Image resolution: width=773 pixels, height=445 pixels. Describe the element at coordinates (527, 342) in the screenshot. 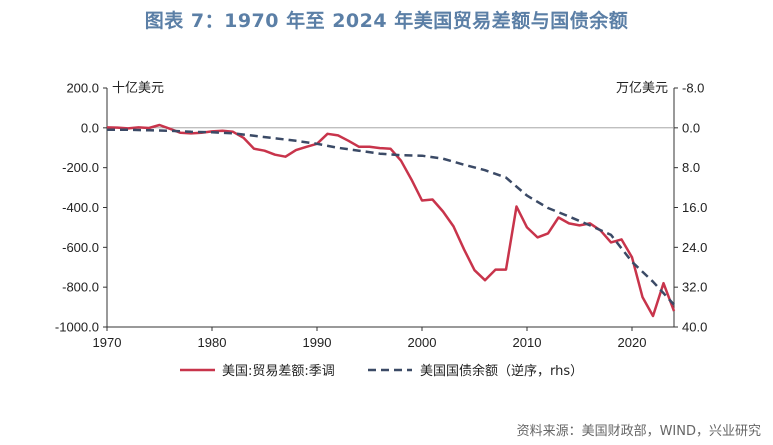

I see `x-tick-label: 2010` at that location.